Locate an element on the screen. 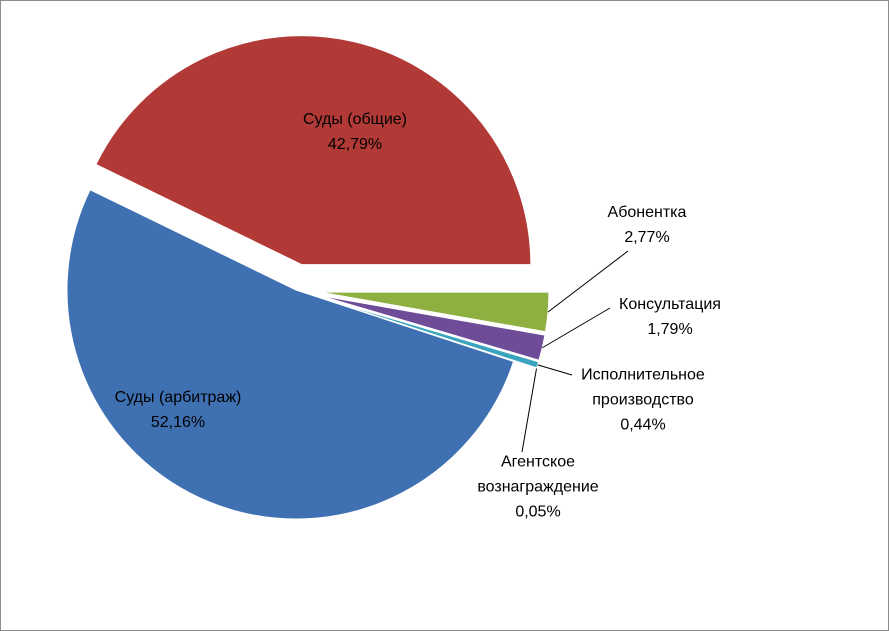 This screenshot has height=631, width=889. data-label: Исполнительное производство 0,44% is located at coordinates (643, 400).